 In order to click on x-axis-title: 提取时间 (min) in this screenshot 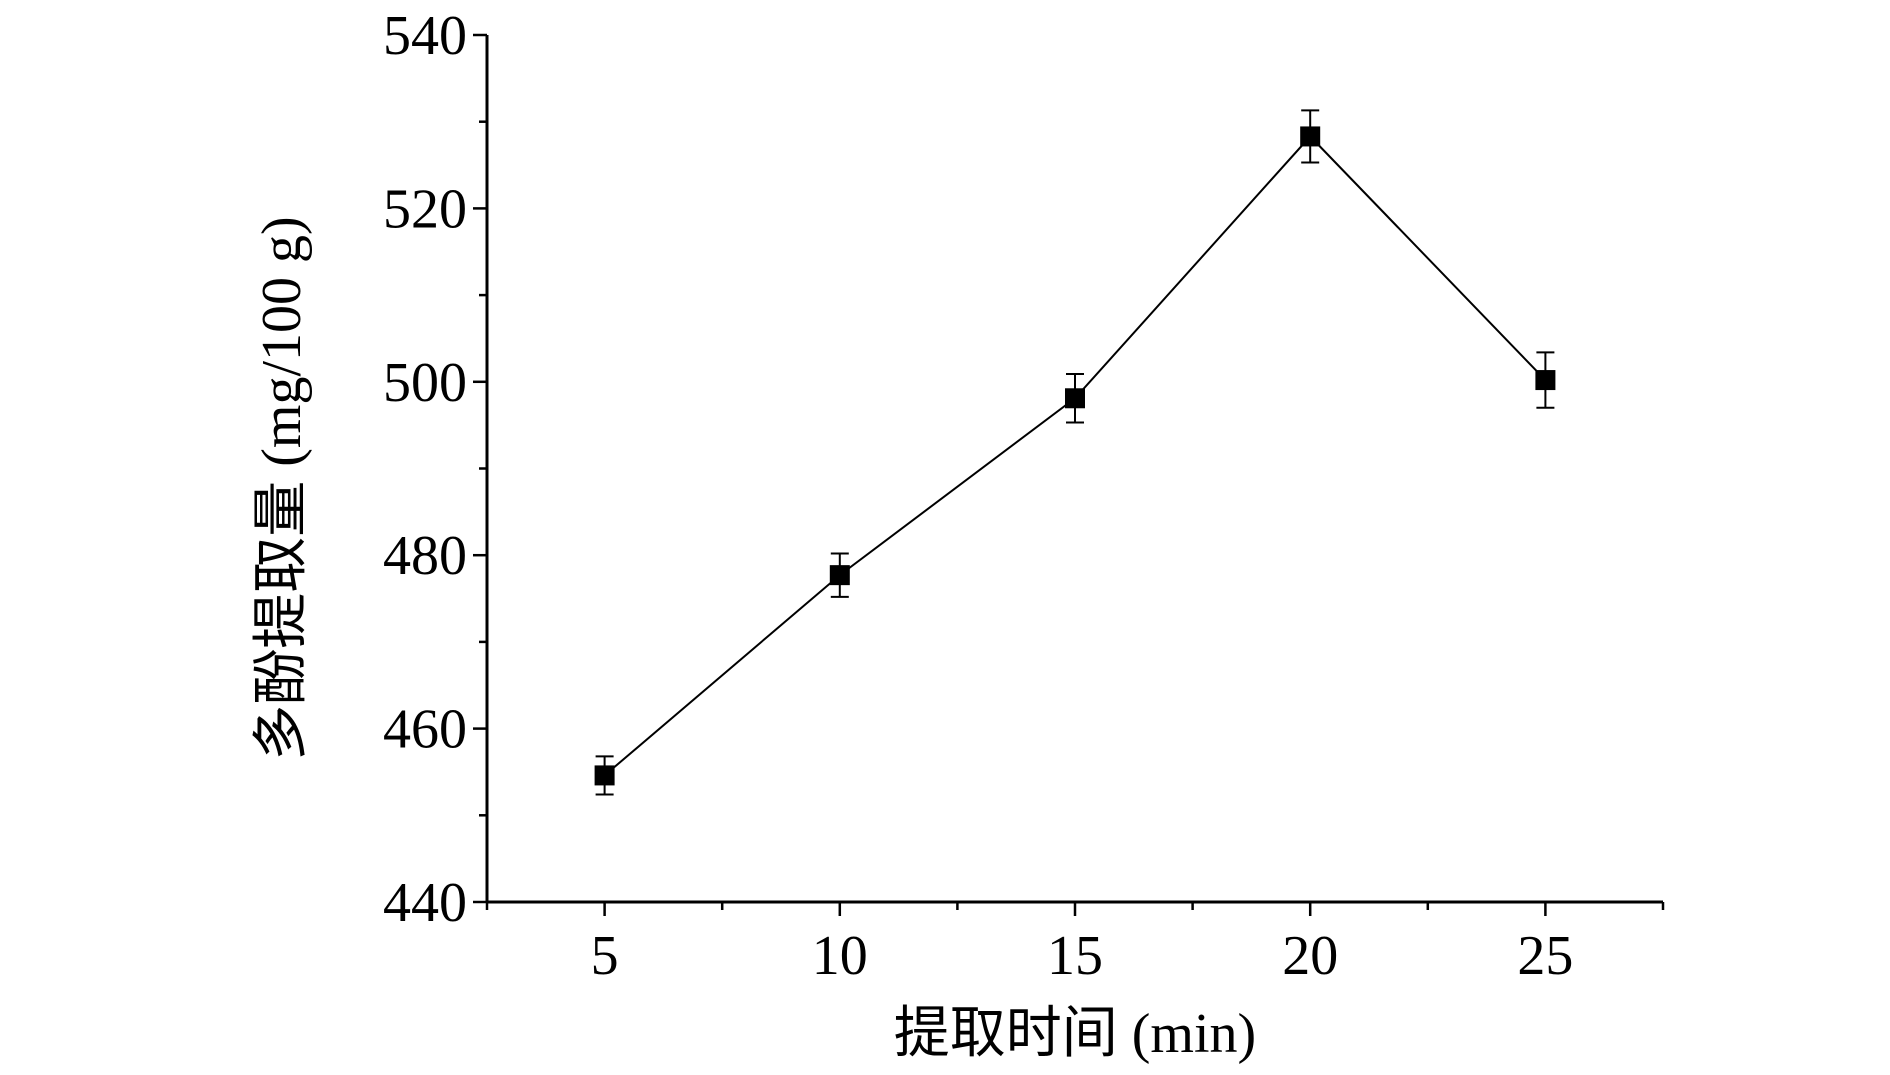, I will do `click(1075, 1034)`.